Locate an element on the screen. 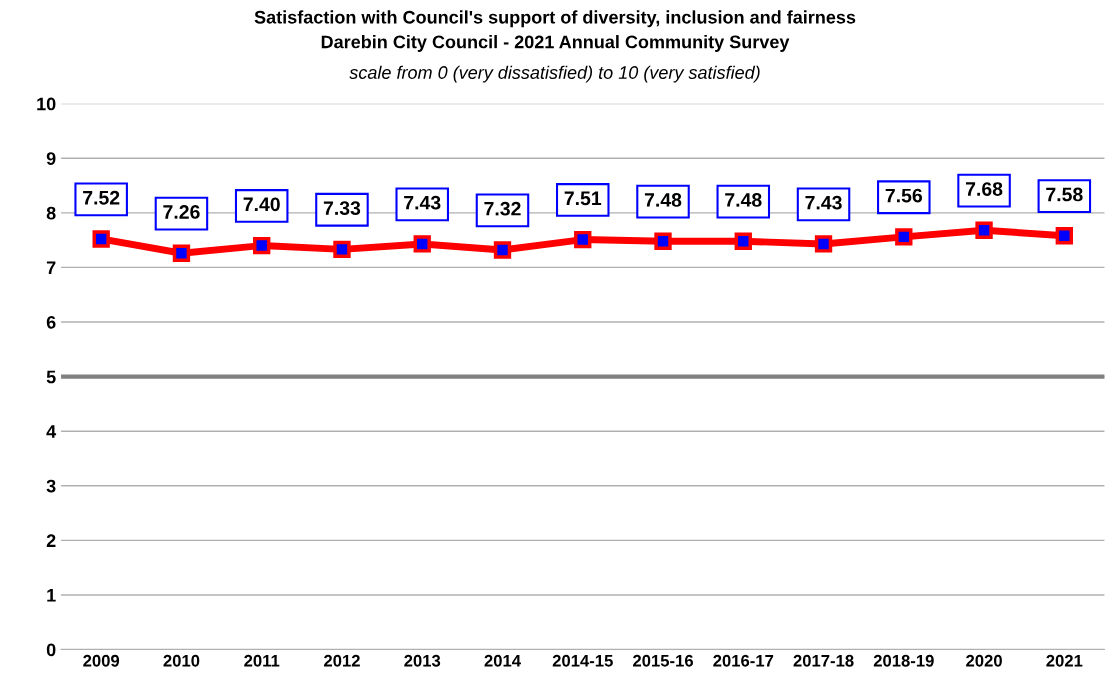  data-label: 7.52 is located at coordinates (101, 197).